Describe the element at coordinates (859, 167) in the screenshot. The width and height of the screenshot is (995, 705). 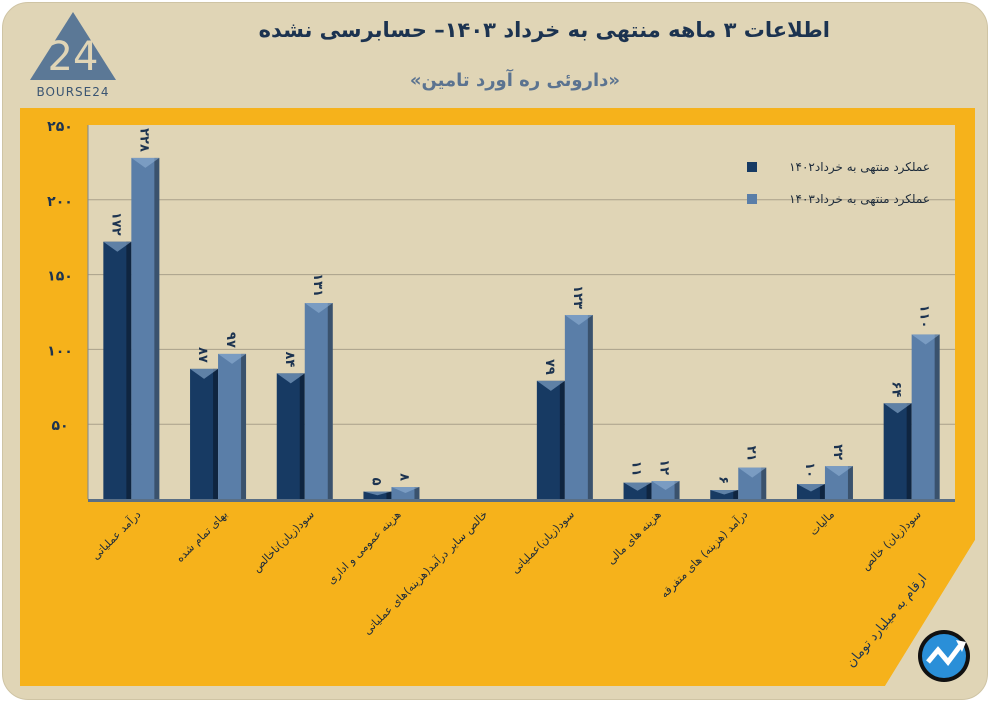
I see `legend-label-1402: عملکرد منتهی به خرداد۱۴۰۲` at that location.